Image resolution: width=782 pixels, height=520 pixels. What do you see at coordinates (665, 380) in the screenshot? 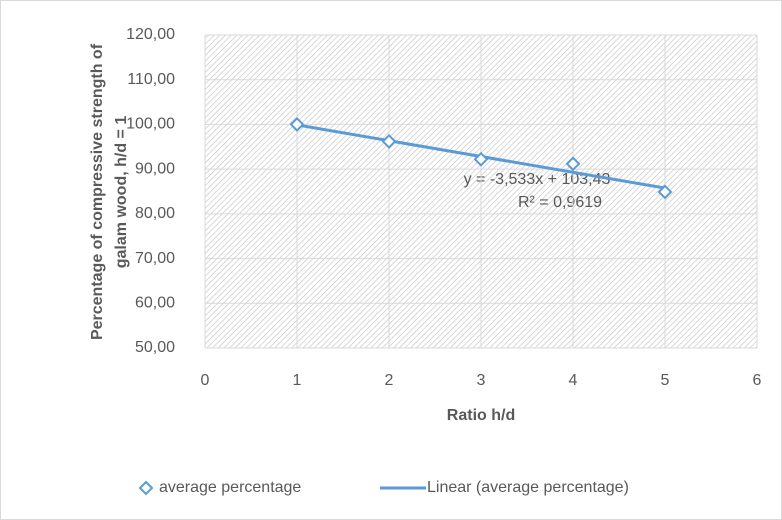
I see `x-tick-label: 5` at bounding box center [665, 380].